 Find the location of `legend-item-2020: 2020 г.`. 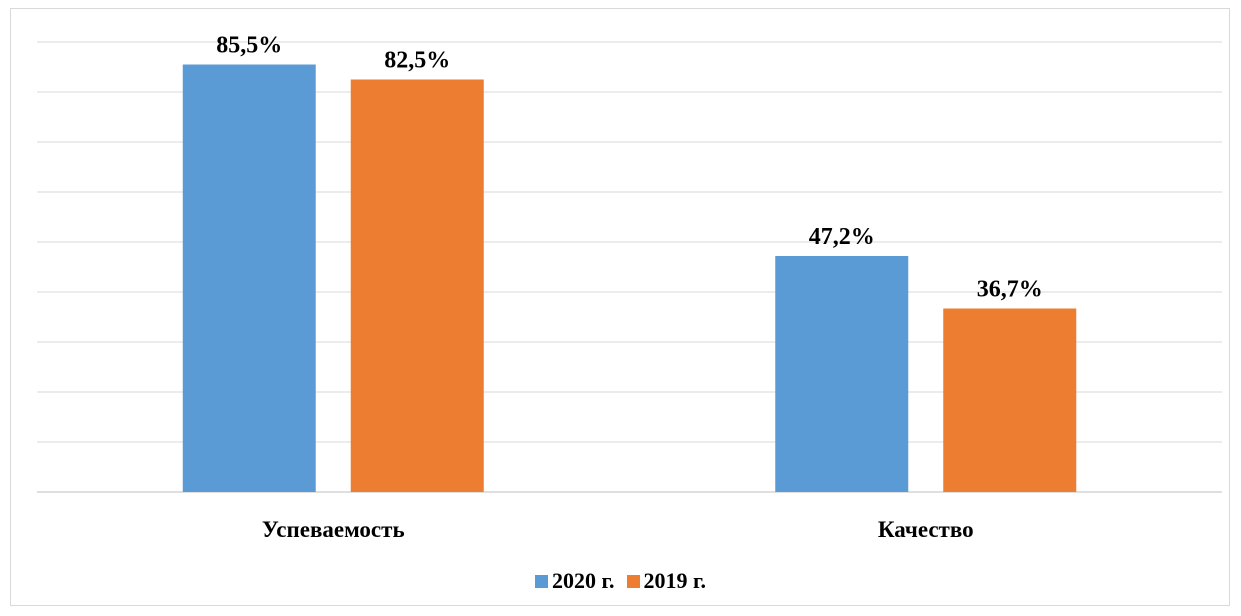

legend-item-2020: 2020 г. is located at coordinates (574, 581).